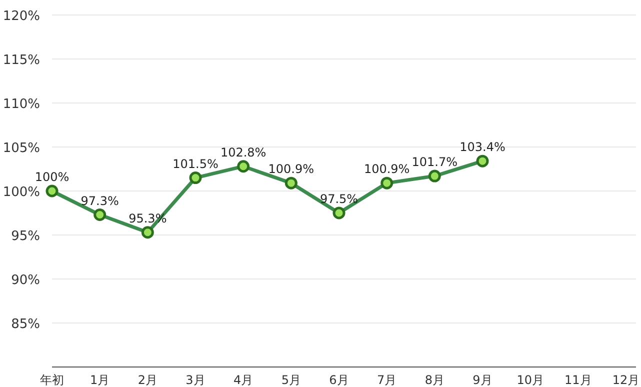 The image size is (641, 387). Describe the element at coordinates (626, 380) in the screenshot. I see `x-tick-label: 12月` at that location.